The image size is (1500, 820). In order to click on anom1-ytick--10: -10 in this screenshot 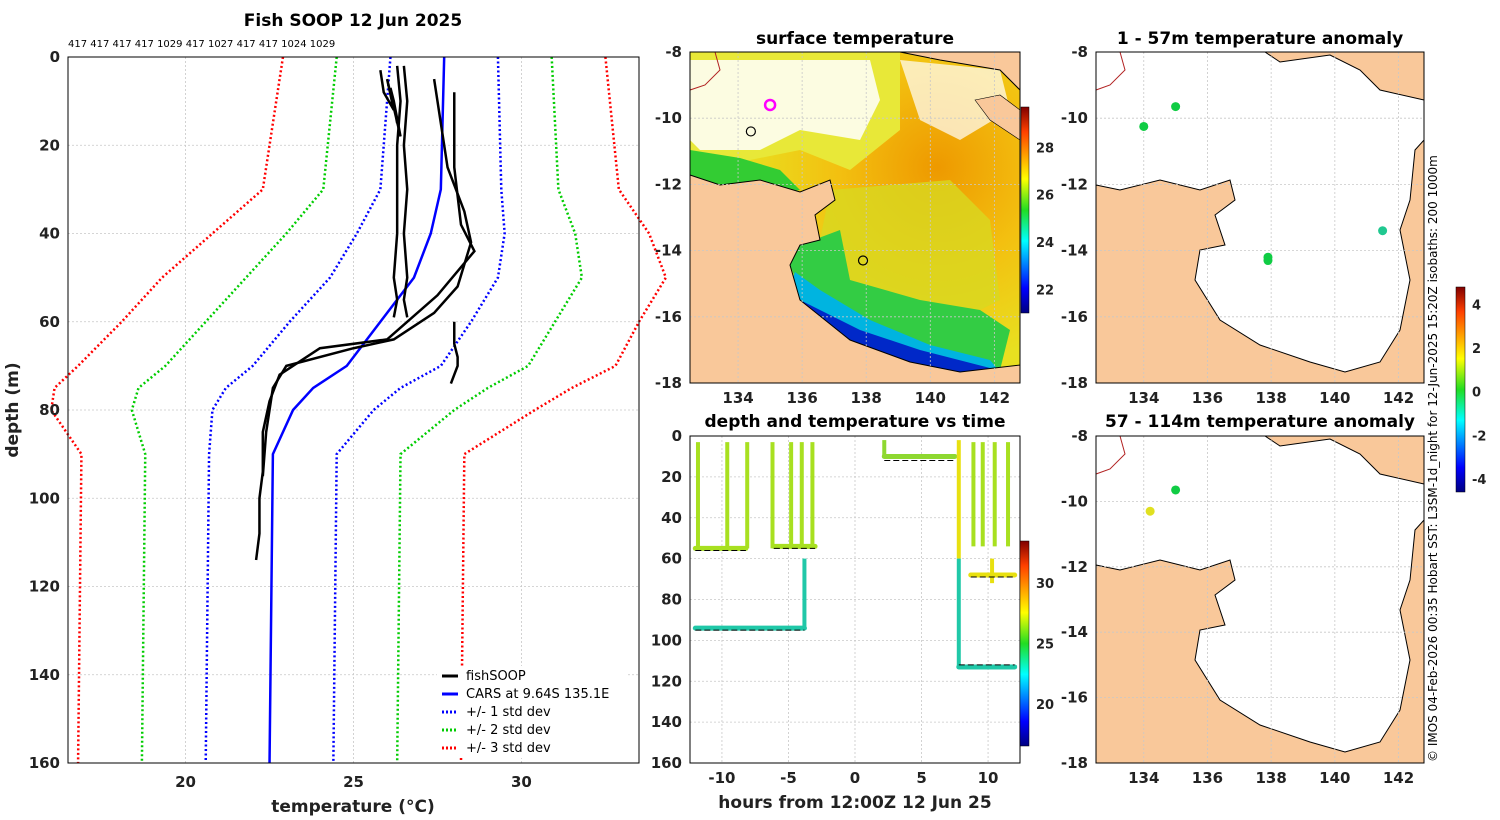, I will do `click(1074, 118)`.